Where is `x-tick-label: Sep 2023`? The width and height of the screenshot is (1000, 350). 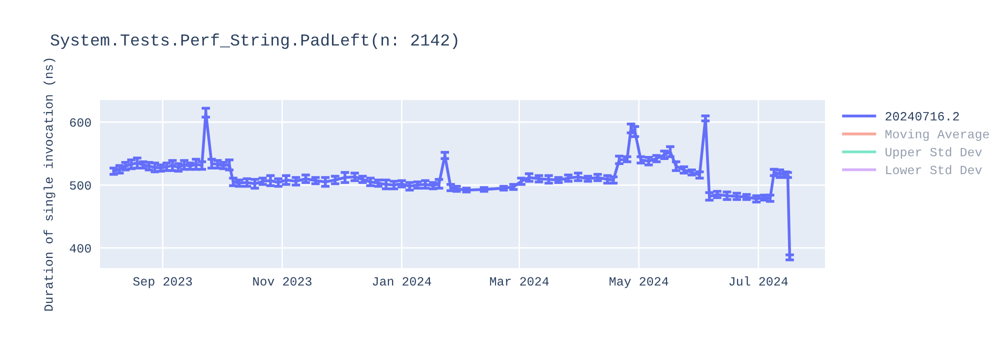 x-tick-label: Sep 2023 is located at coordinates (162, 282).